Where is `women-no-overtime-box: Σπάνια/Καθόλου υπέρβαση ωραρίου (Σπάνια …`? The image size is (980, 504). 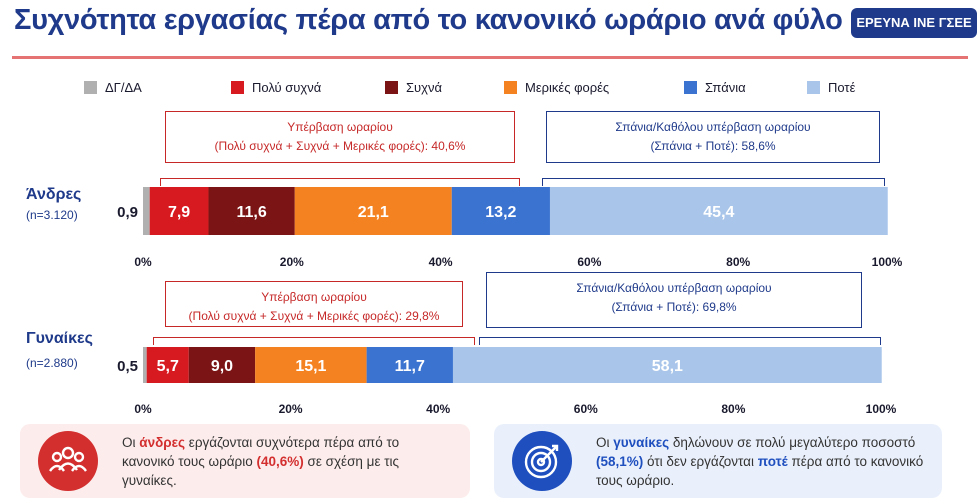 women-no-overtime-box: Σπάνια/Καθόλου υπέρβαση ωραρίου (Σπάνια … is located at coordinates (674, 300).